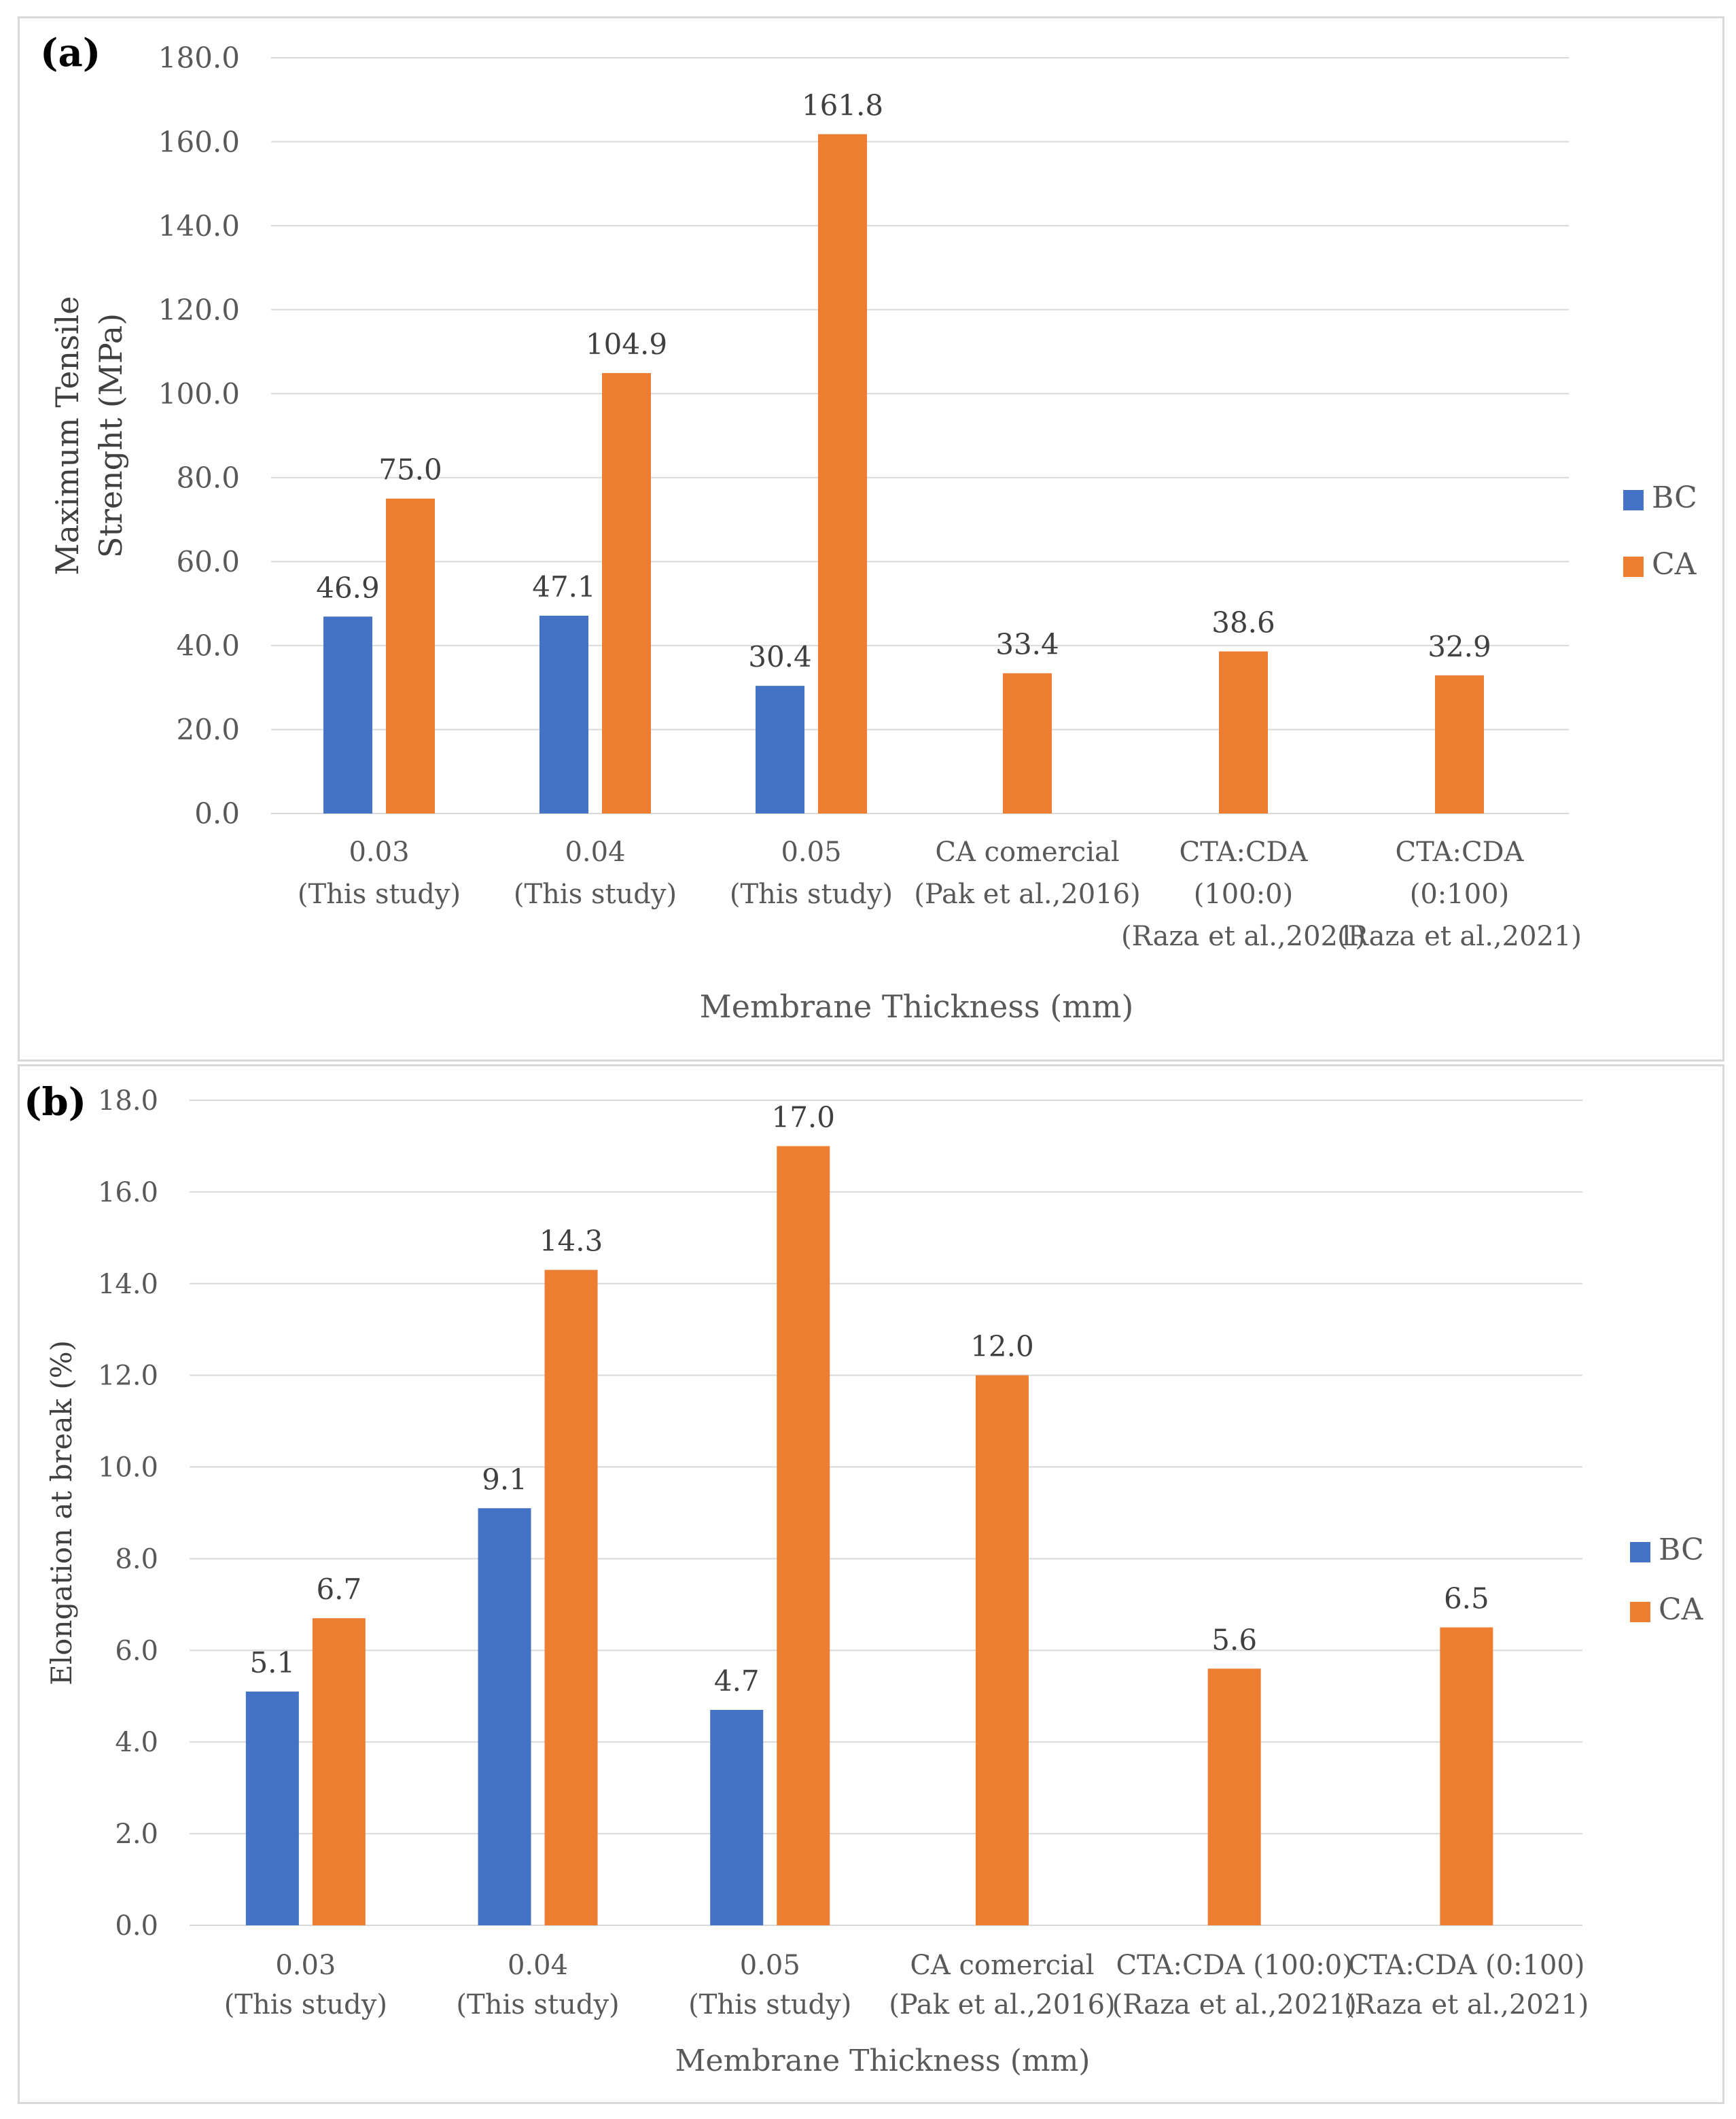 The height and width of the screenshot is (2119, 1736). I want to click on data-label: 32.9, so click(1459, 646).